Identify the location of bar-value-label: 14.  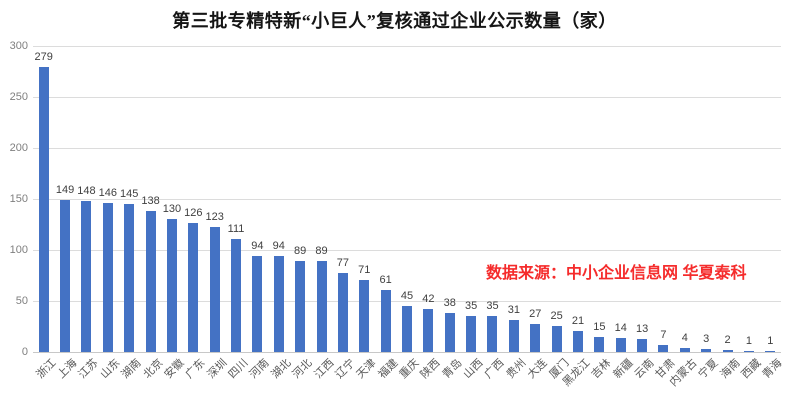
(620, 328).